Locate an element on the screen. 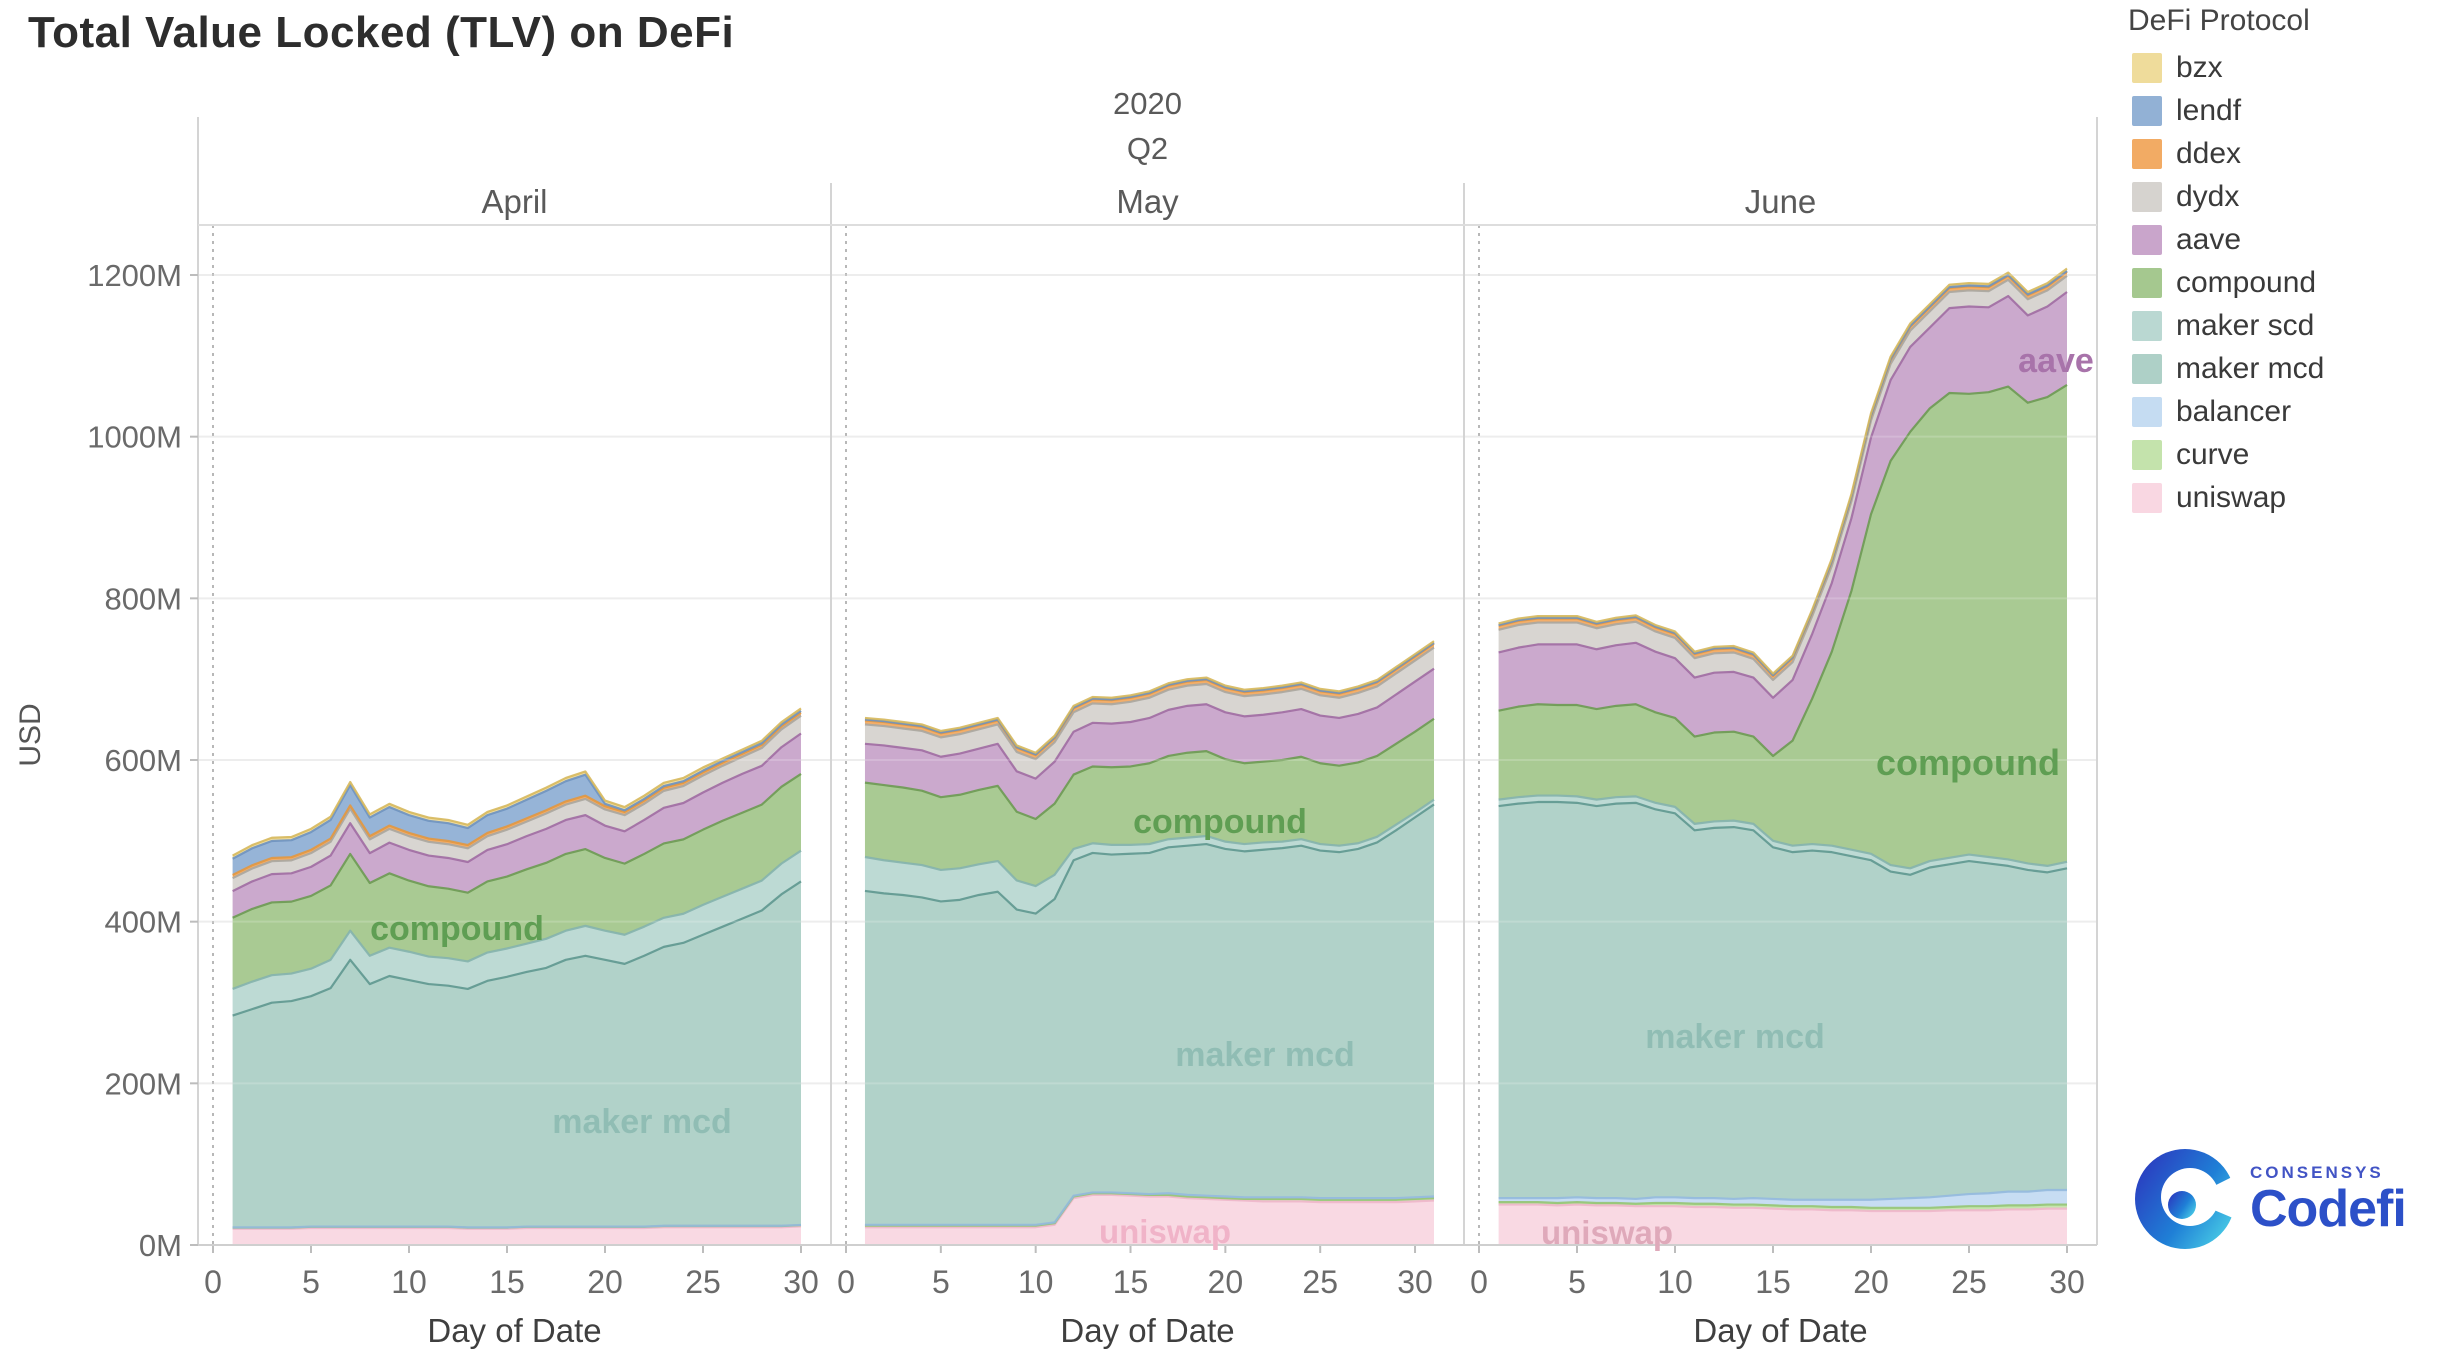 Image resolution: width=2462 pixels, height=1361 pixels. x-tick-label: 0 is located at coordinates (846, 1282).